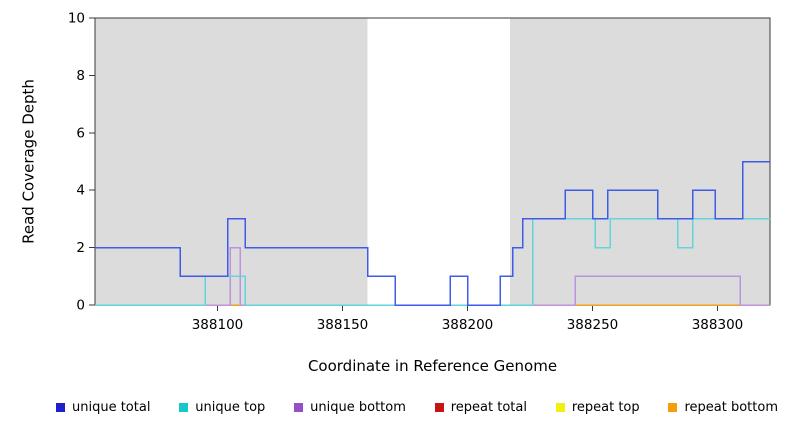 The height and width of the screenshot is (432, 792). Describe the element at coordinates (605, 407) in the screenshot. I see `legend-label: repeat top` at that location.